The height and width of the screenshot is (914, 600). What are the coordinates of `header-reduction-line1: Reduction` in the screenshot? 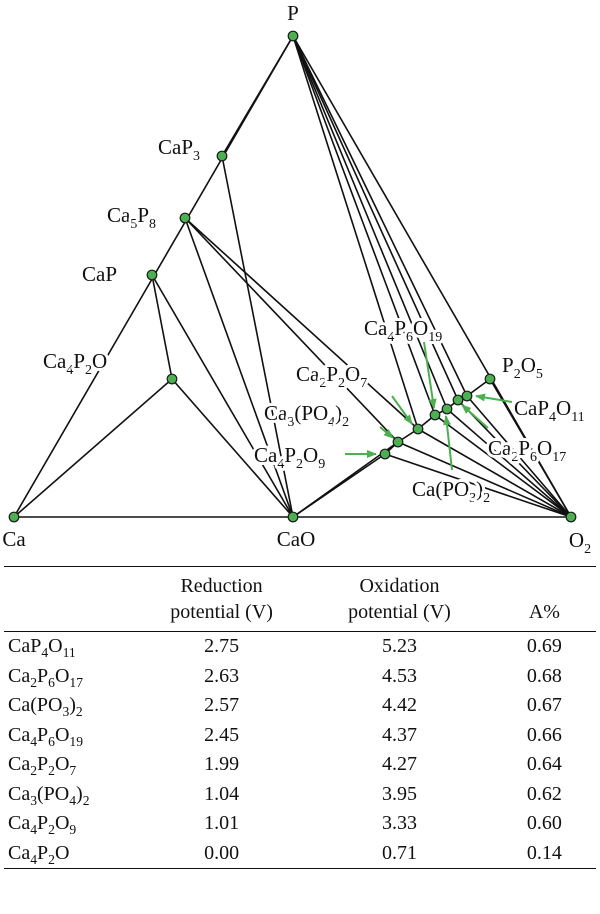 It's located at (221, 586).